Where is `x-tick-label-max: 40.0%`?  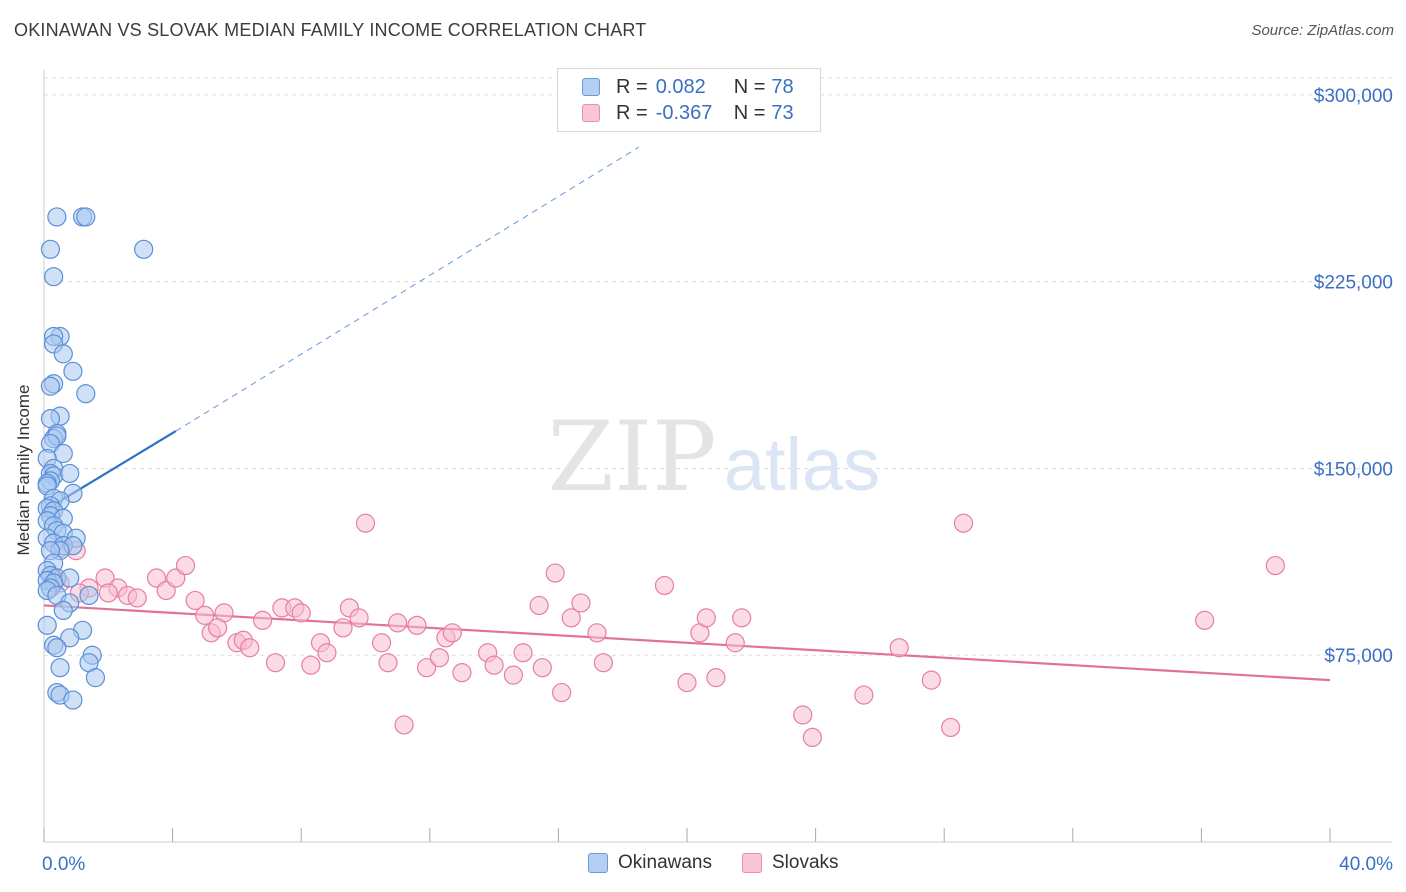 x-tick-label-max: 40.0% is located at coordinates (1366, 864).